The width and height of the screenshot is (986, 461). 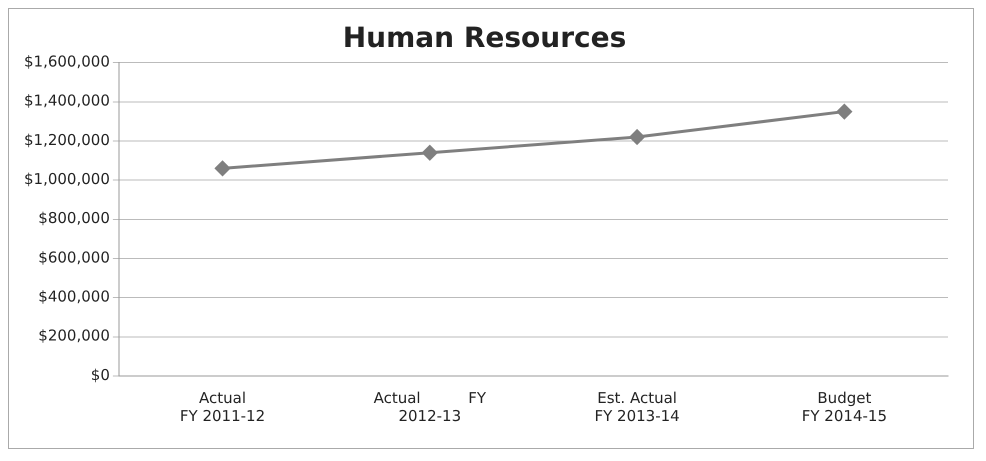 I want to click on chart-title: Human Resources, so click(x=484, y=37).